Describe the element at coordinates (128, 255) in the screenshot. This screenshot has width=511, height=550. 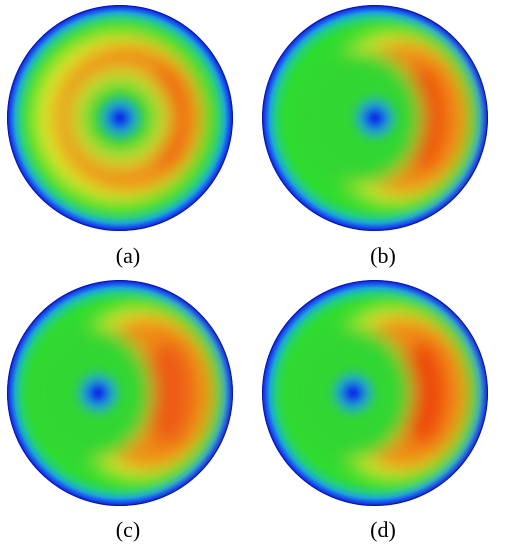
I see `panel-label: (a)` at that location.